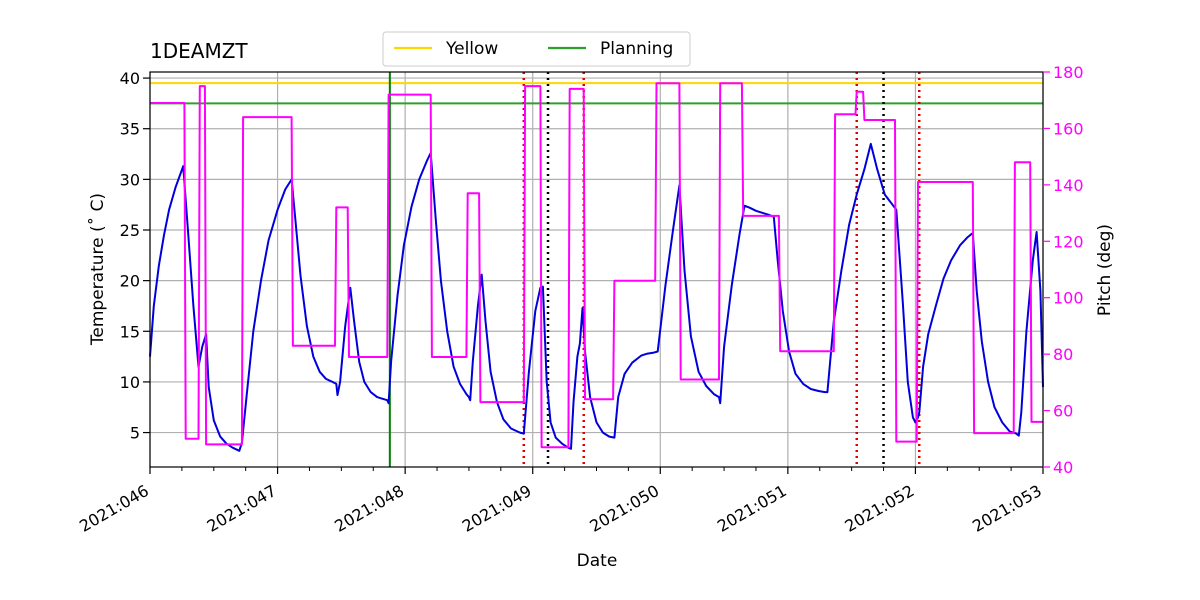 The image size is (1200, 600). I want to click on legend-box, so click(536, 49).